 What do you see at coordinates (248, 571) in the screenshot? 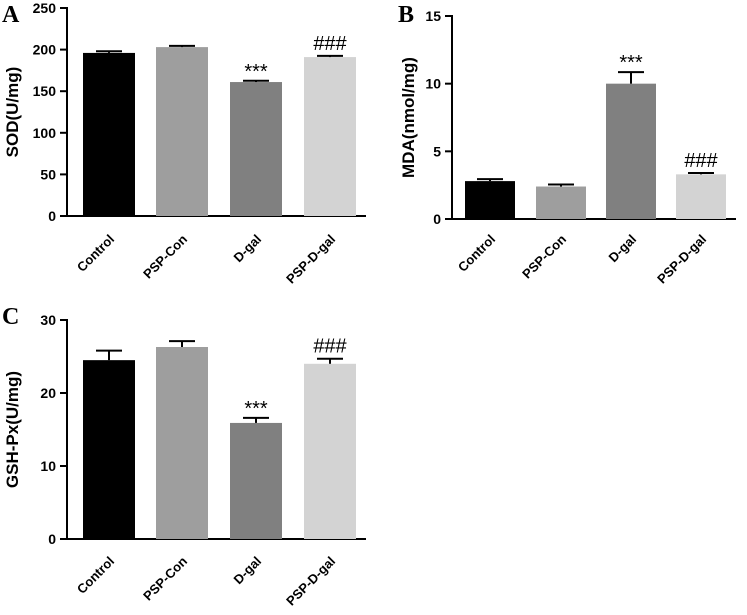
I see `panel-c-xtick-label: D-gal` at bounding box center [248, 571].